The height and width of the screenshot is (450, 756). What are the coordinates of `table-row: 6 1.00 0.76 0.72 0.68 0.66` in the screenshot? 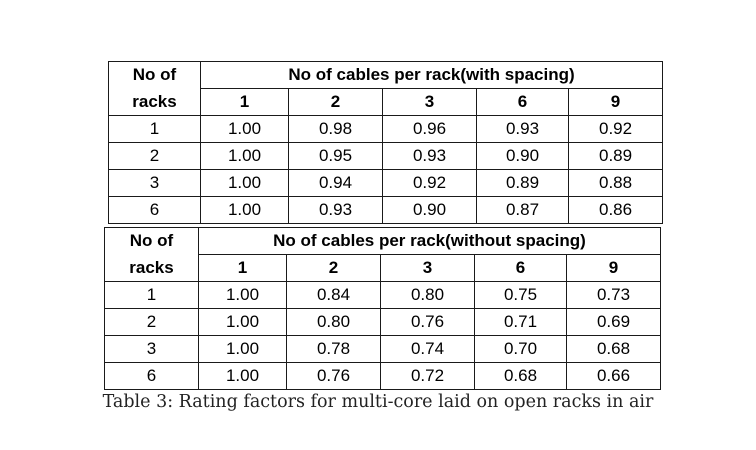 It's located at (382, 376).